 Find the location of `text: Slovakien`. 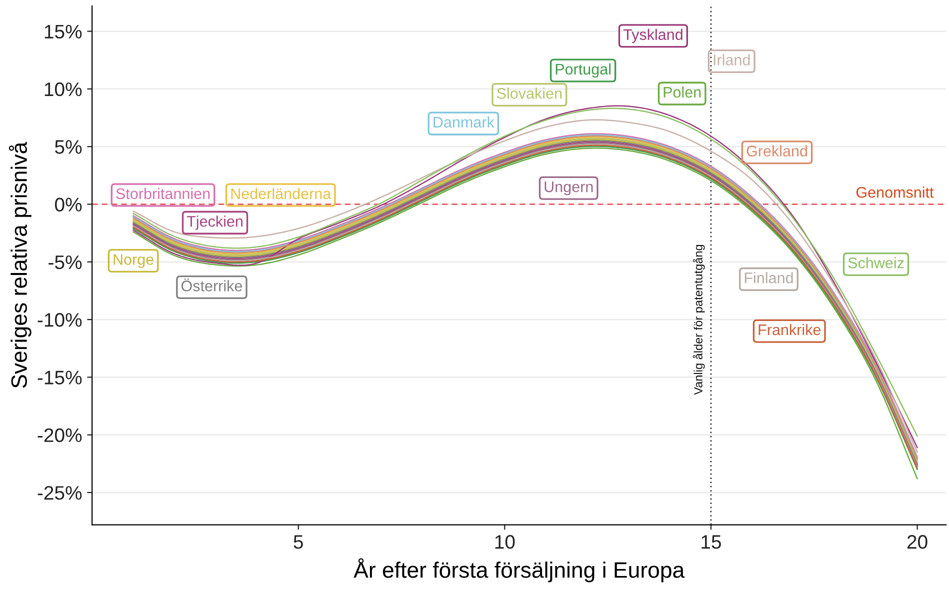

text: Slovakien is located at coordinates (529, 93).